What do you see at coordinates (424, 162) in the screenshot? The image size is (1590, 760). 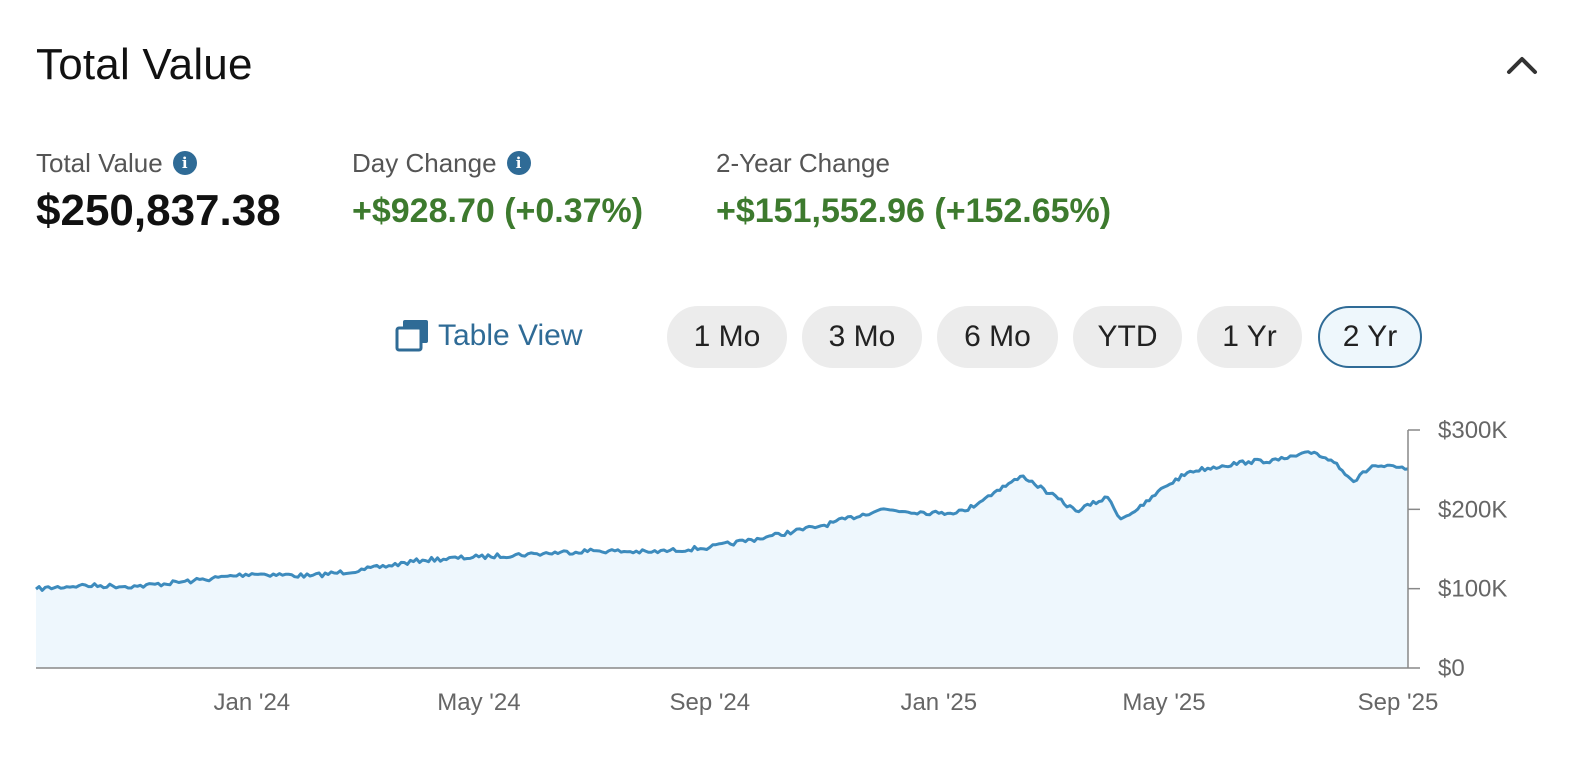 I see `day-change-label: Day Change` at bounding box center [424, 162].